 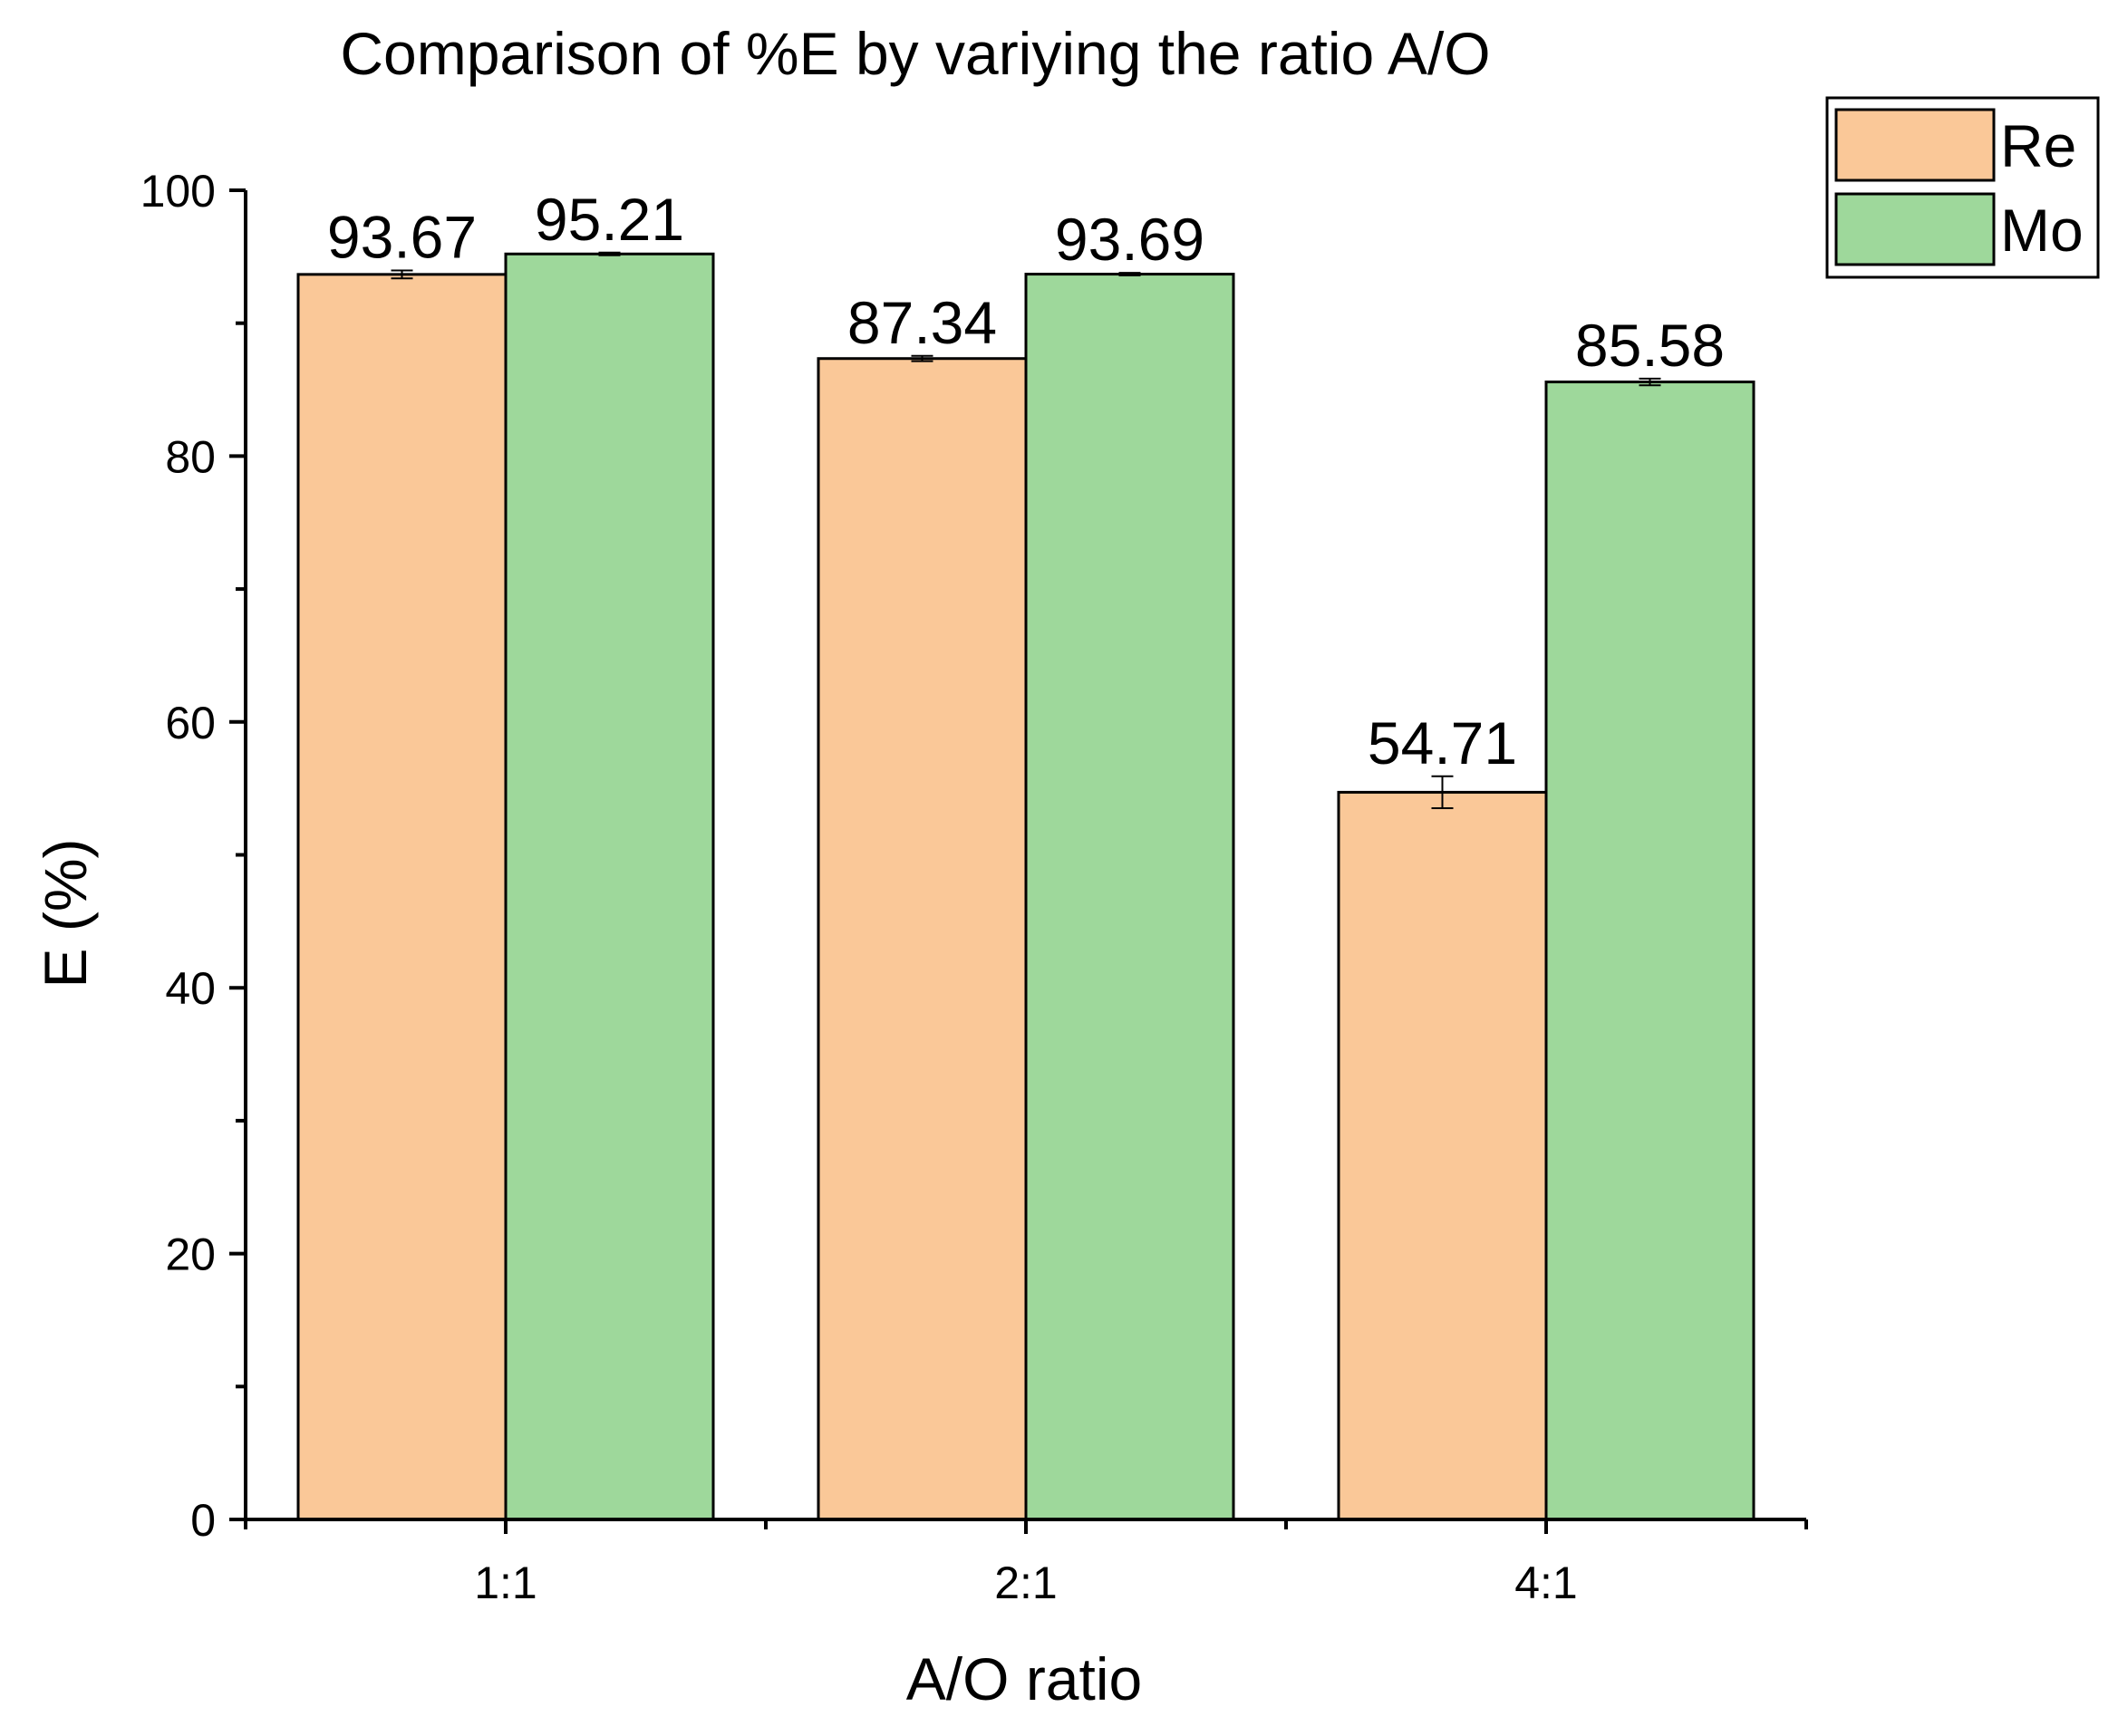 What do you see at coordinates (191, 456) in the screenshot?
I see `y-tick-label-80: 80` at bounding box center [191, 456].